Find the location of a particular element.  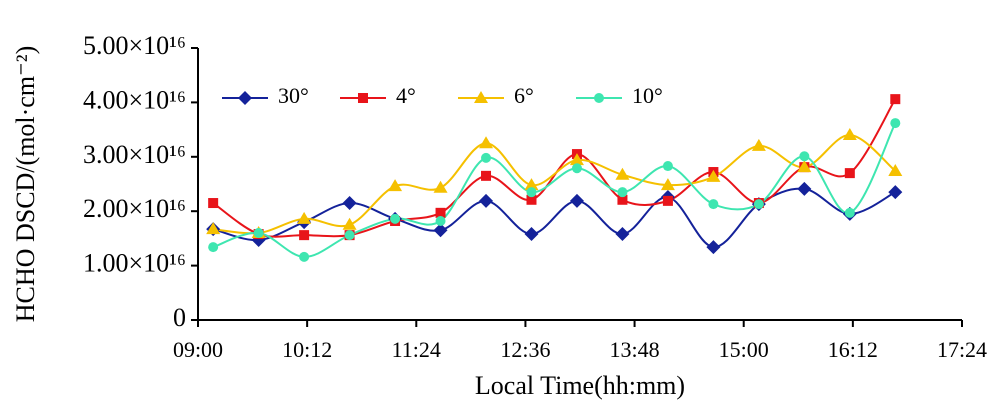

x-tick-label: 10:12 is located at coordinates (307, 349).